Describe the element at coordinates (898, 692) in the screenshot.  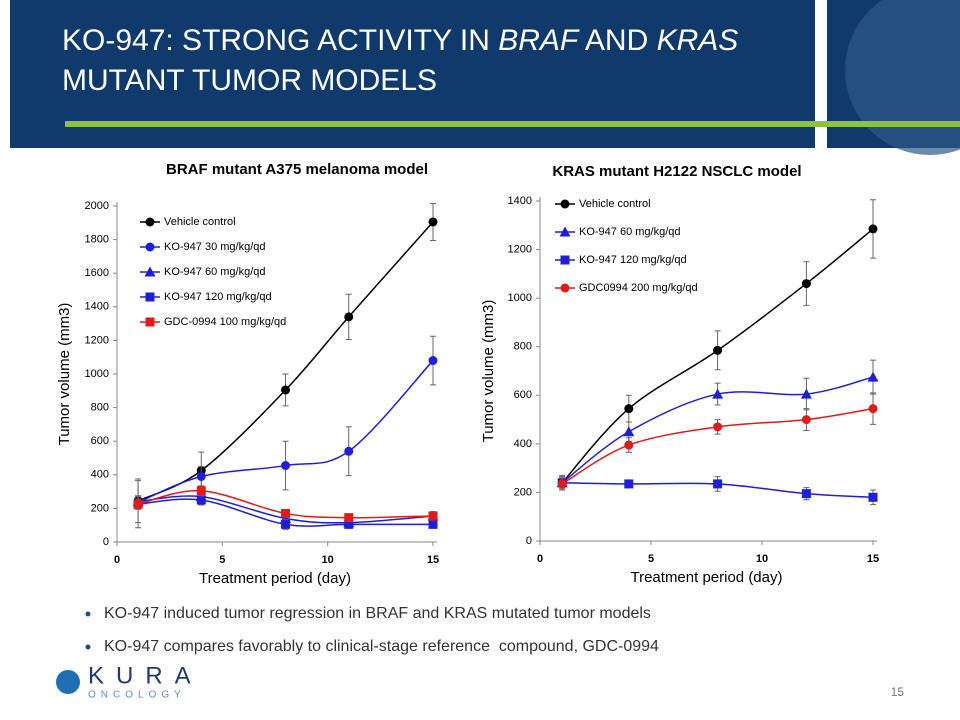
I see `page-number: 15` at that location.